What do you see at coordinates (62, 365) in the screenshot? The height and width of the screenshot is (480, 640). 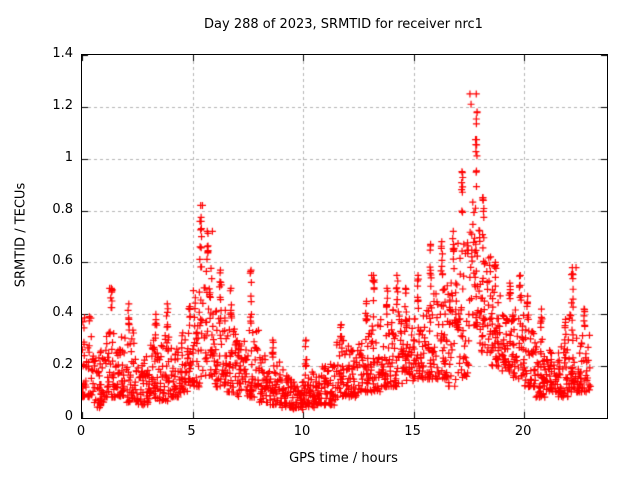 I see `y-tick-label: 0.2` at bounding box center [62, 365].